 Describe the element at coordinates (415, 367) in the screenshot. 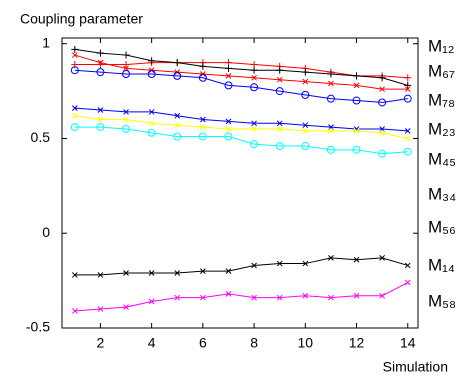

I see `x-axis-label: Simulation` at that location.